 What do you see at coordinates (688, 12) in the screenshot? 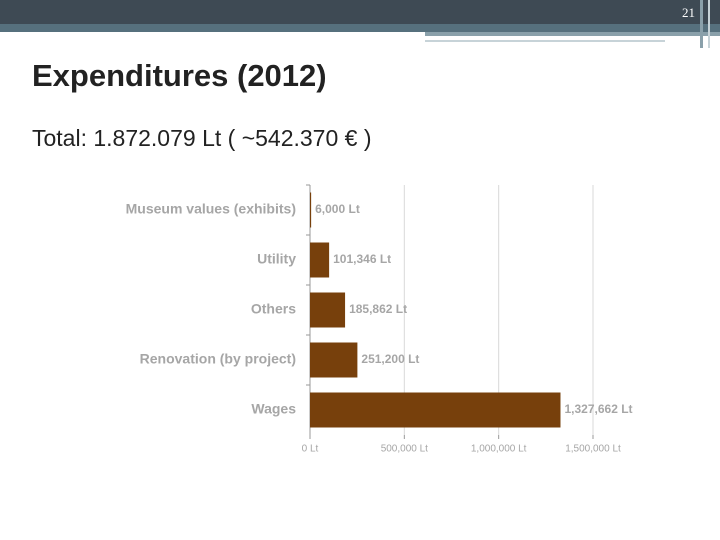
I see `page-number: 21` at bounding box center [688, 12].